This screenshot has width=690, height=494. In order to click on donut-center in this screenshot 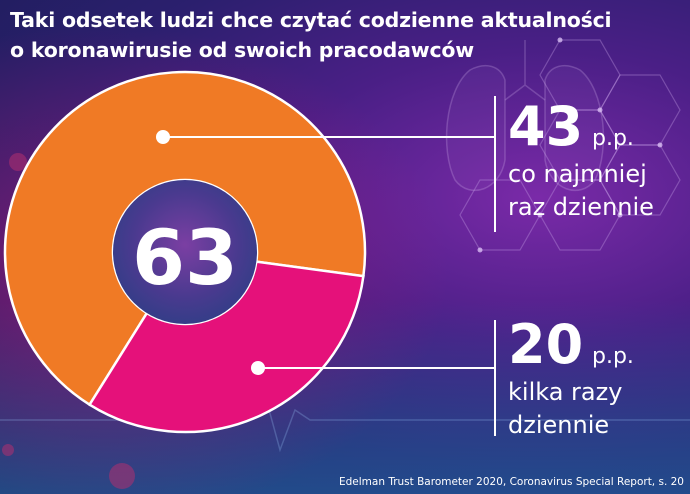, I will do `click(185, 252)`.